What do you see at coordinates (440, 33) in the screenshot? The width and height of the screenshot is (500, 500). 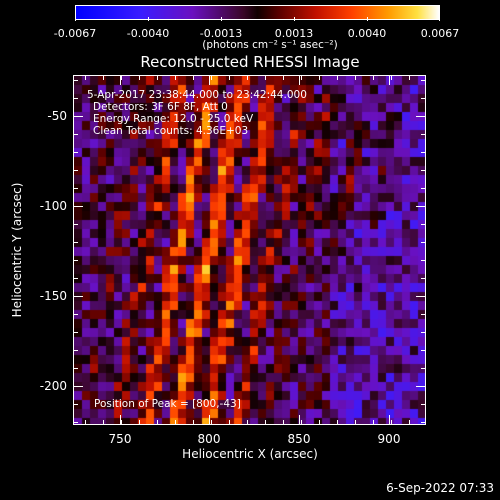 I see `colorbar-tick-label: 0.0067` at bounding box center [440, 33].